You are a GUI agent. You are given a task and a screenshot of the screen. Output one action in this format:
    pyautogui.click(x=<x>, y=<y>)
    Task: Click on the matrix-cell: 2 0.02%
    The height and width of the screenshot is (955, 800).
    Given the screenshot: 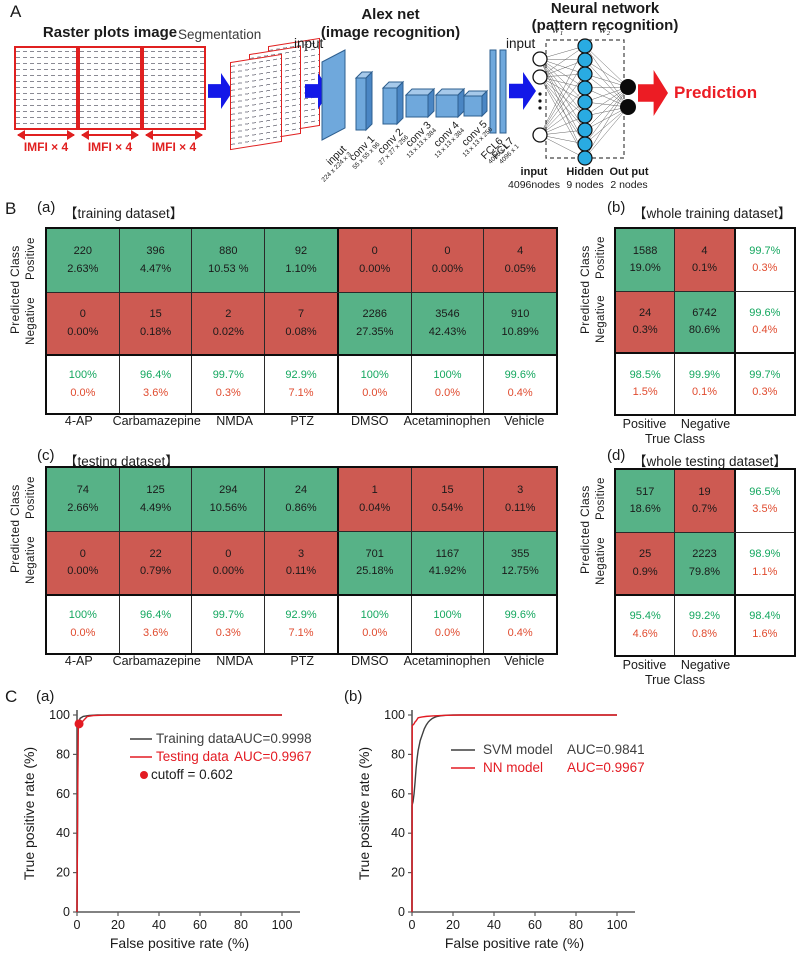 What is the action you would take?
    pyautogui.click(x=228, y=323)
    